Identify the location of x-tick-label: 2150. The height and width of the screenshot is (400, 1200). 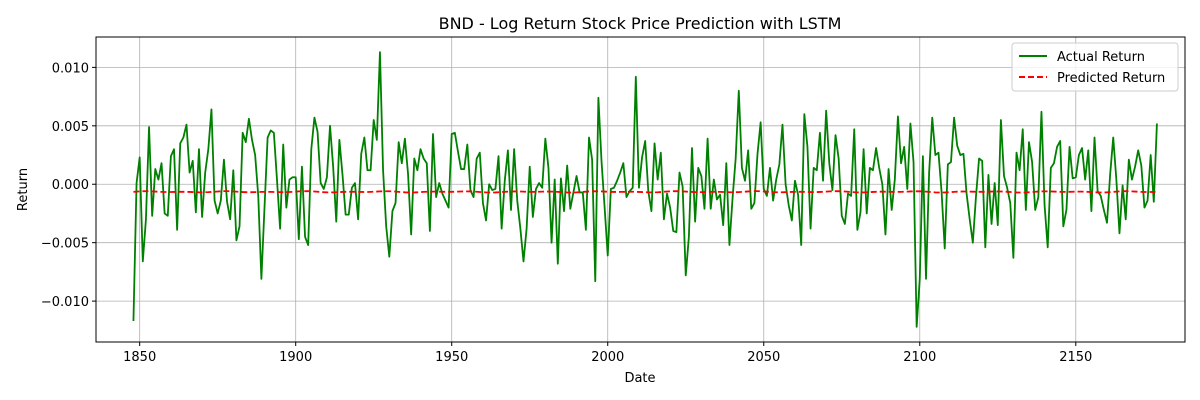
(1075, 357).